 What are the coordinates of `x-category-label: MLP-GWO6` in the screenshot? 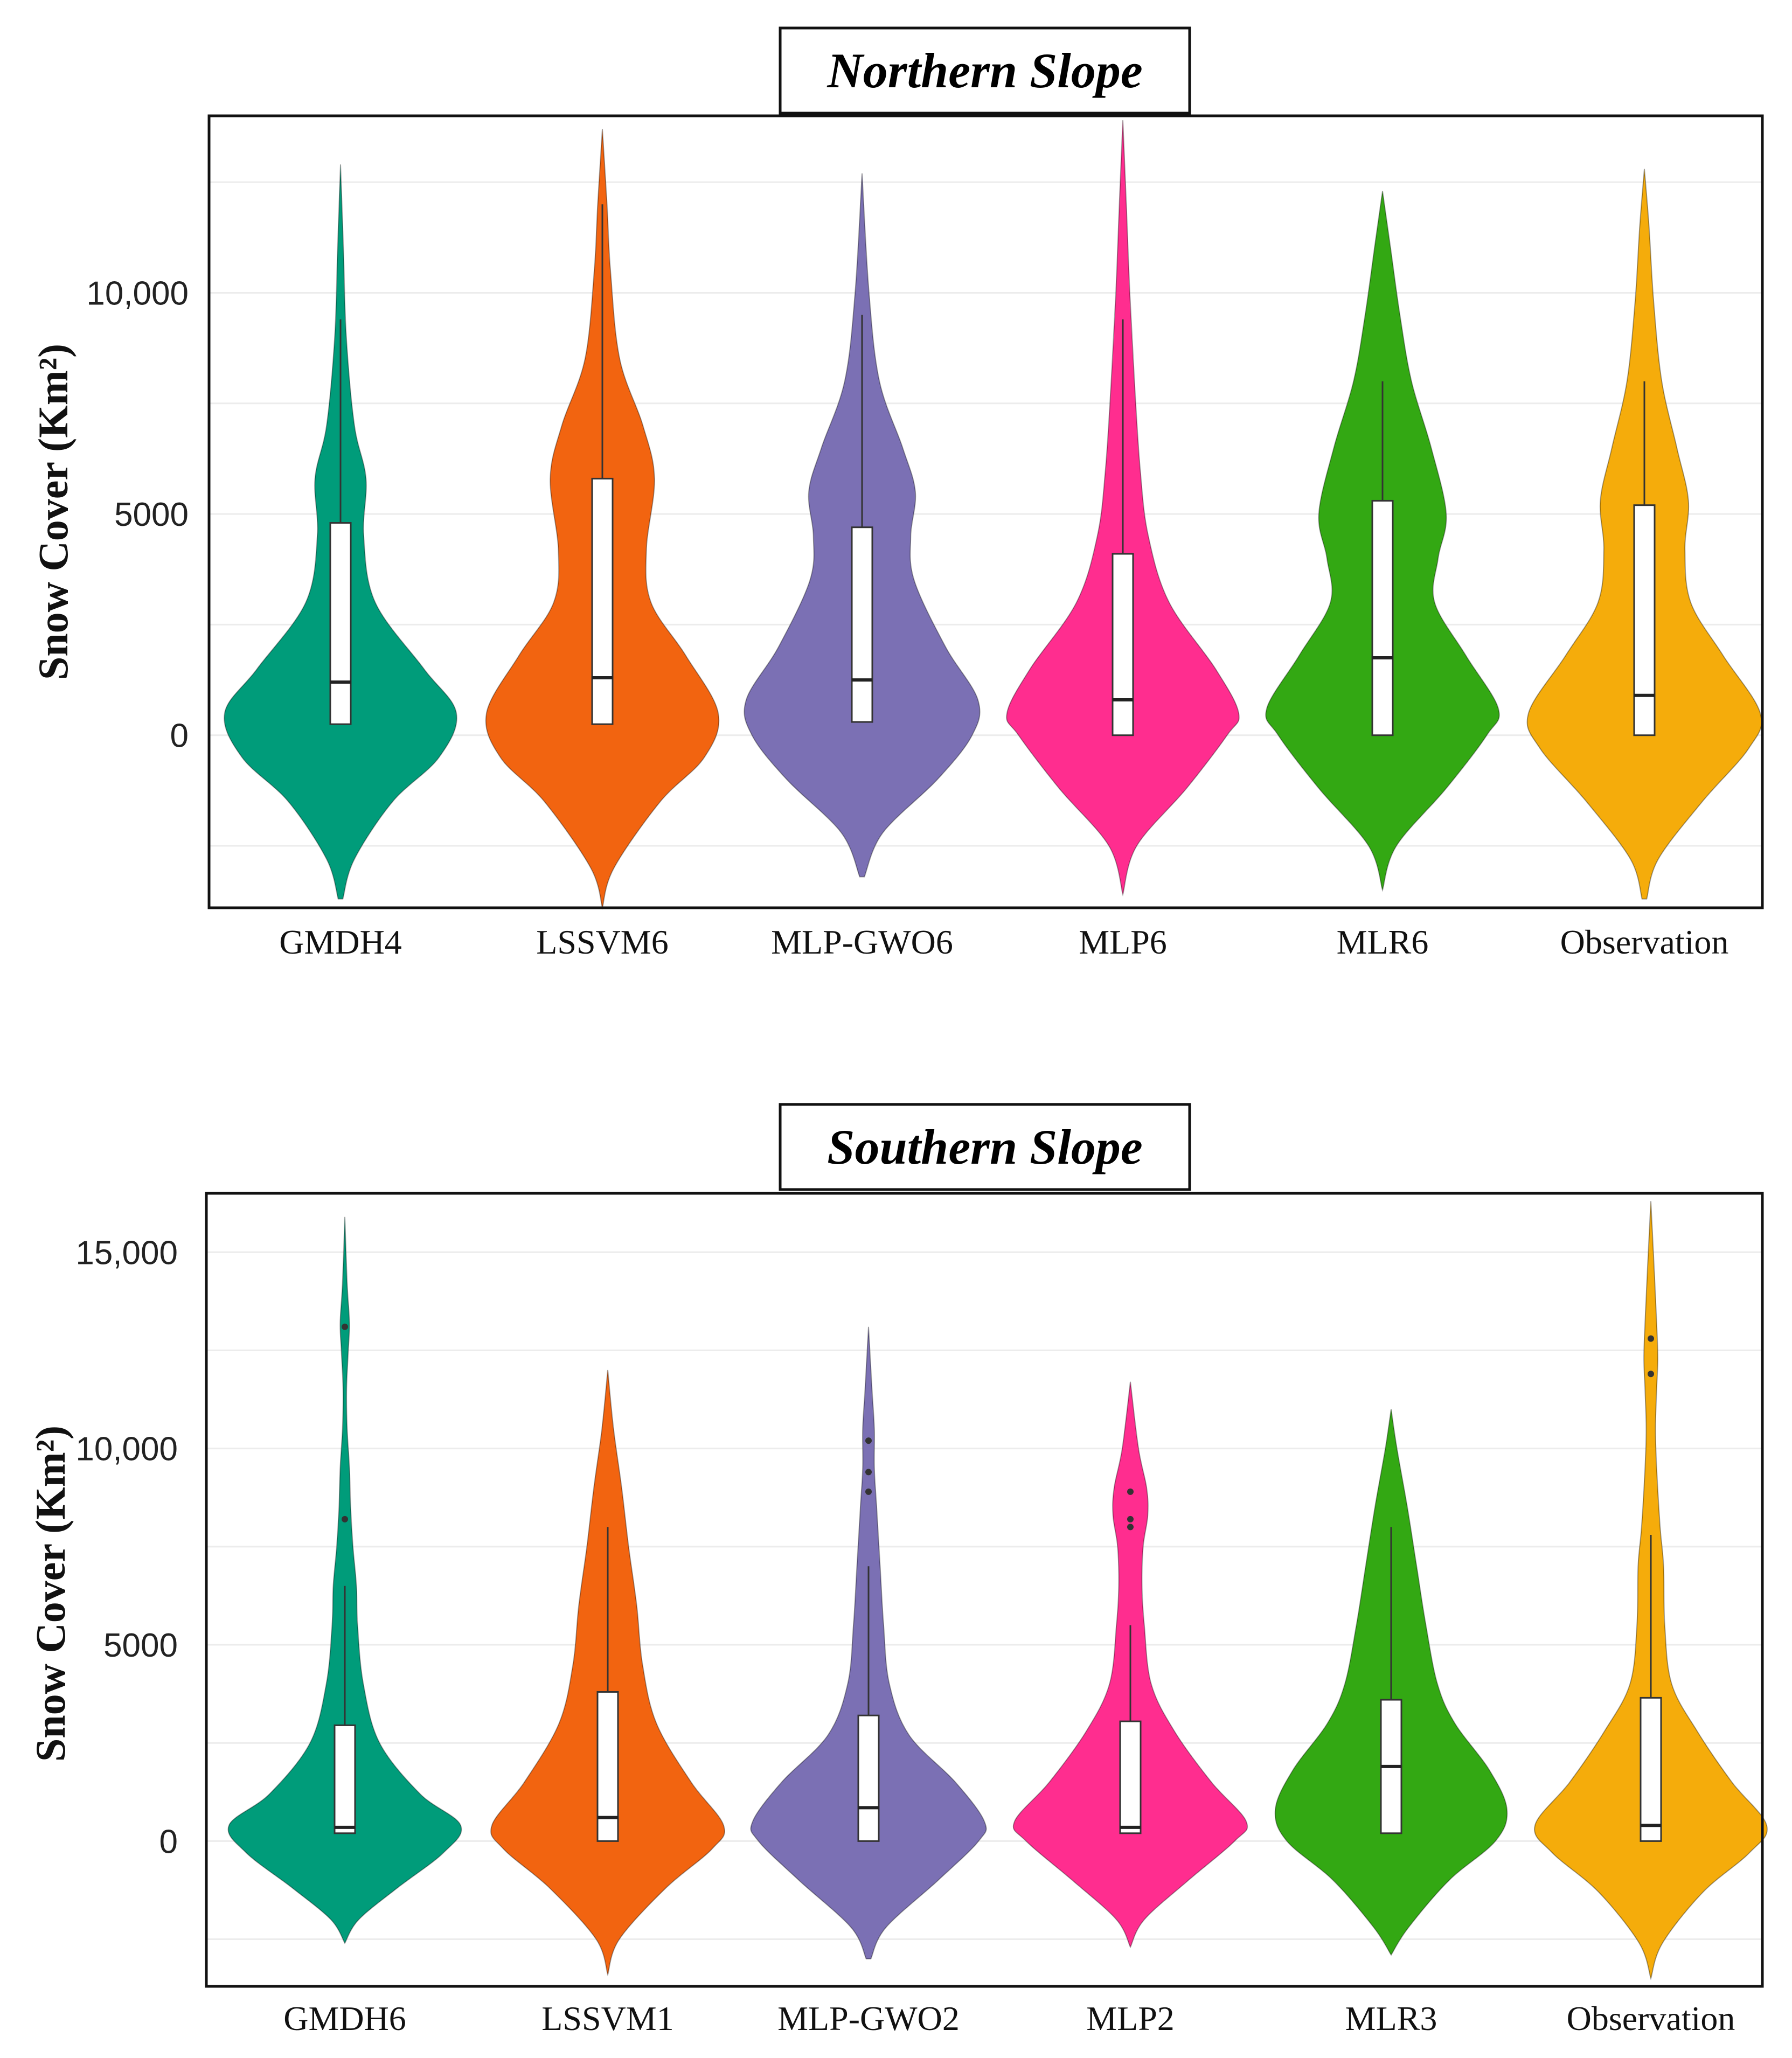 It's located at (862, 942).